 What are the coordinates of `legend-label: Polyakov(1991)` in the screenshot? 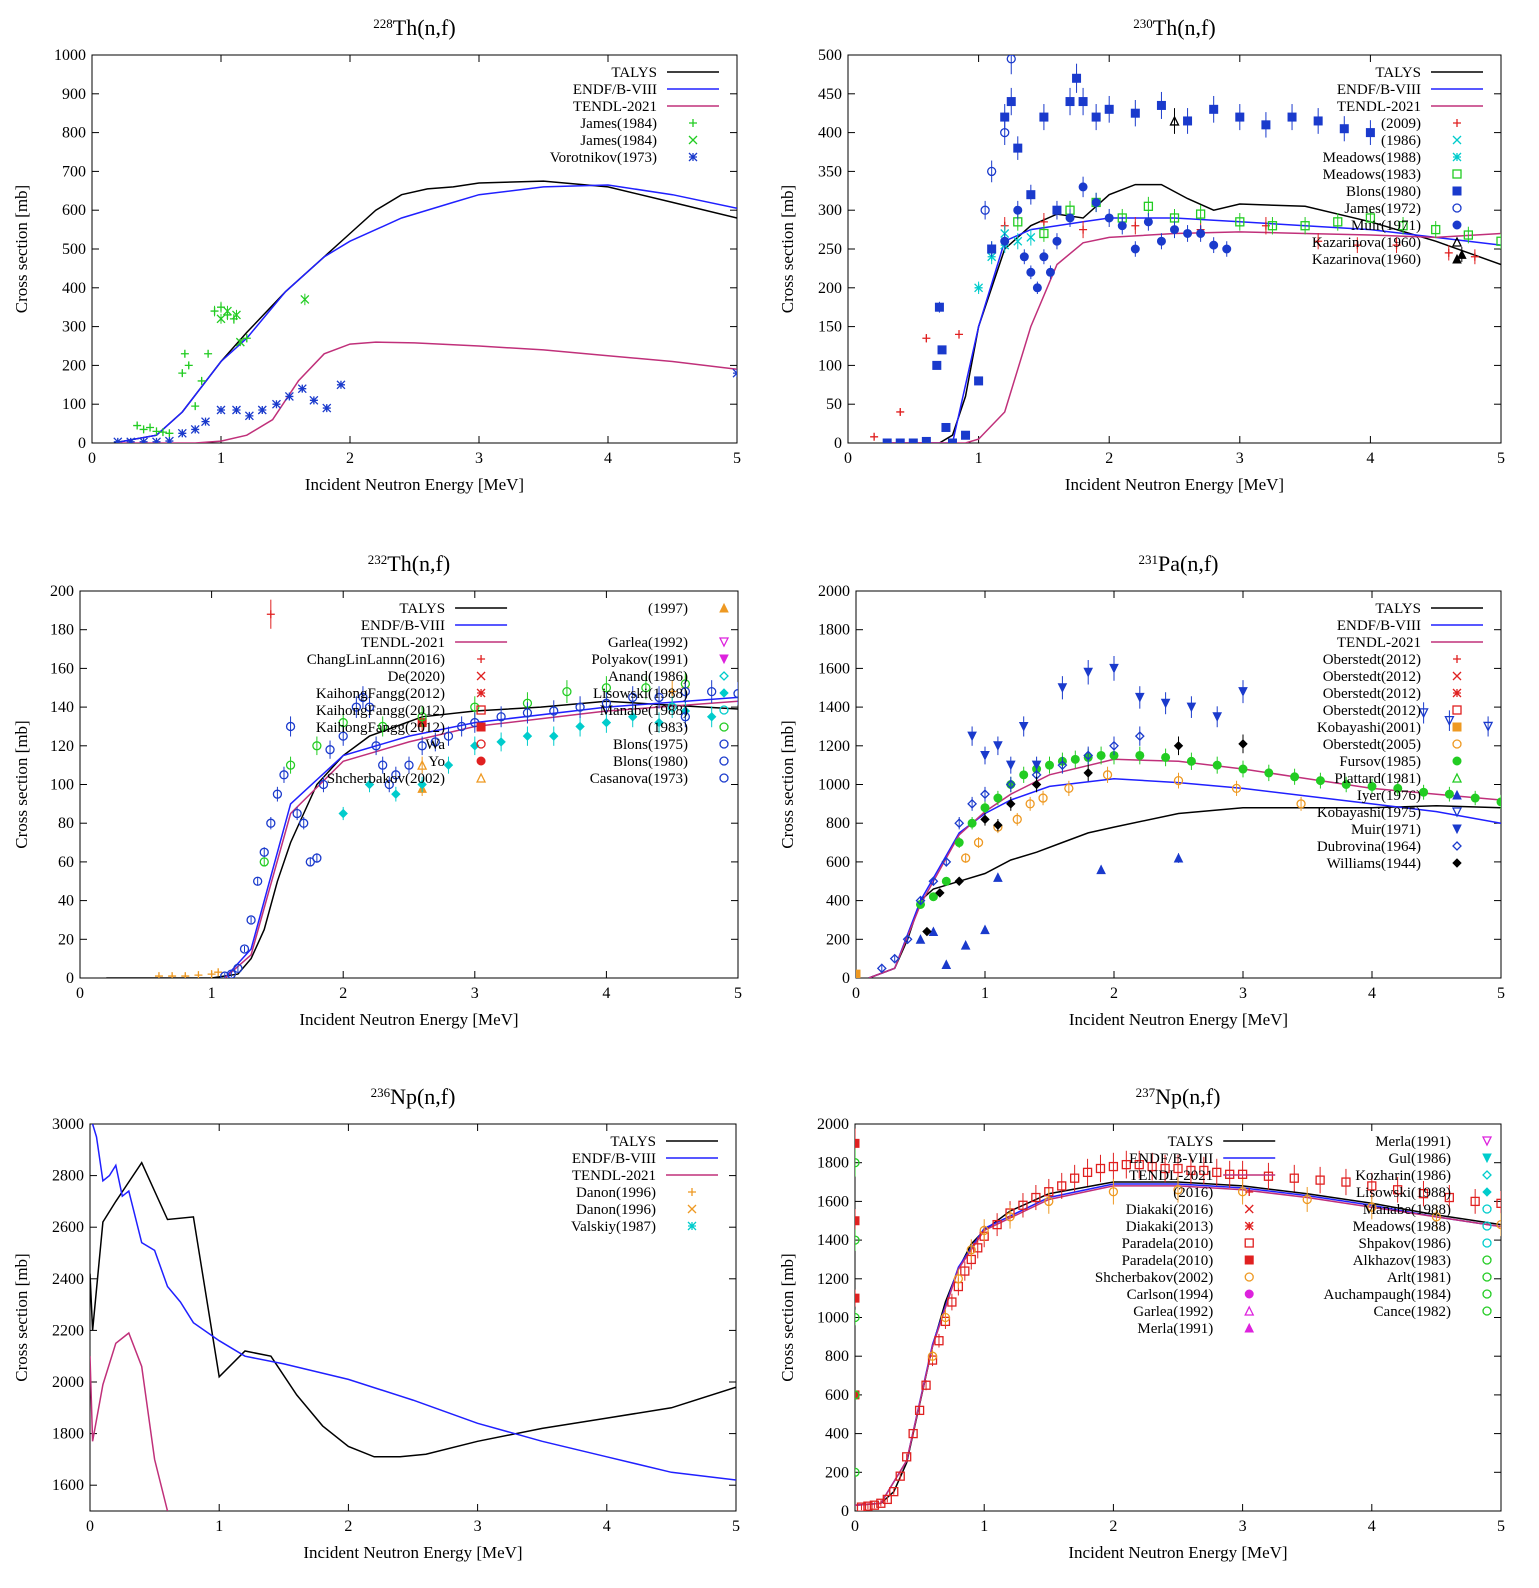 It's located at (639, 660).